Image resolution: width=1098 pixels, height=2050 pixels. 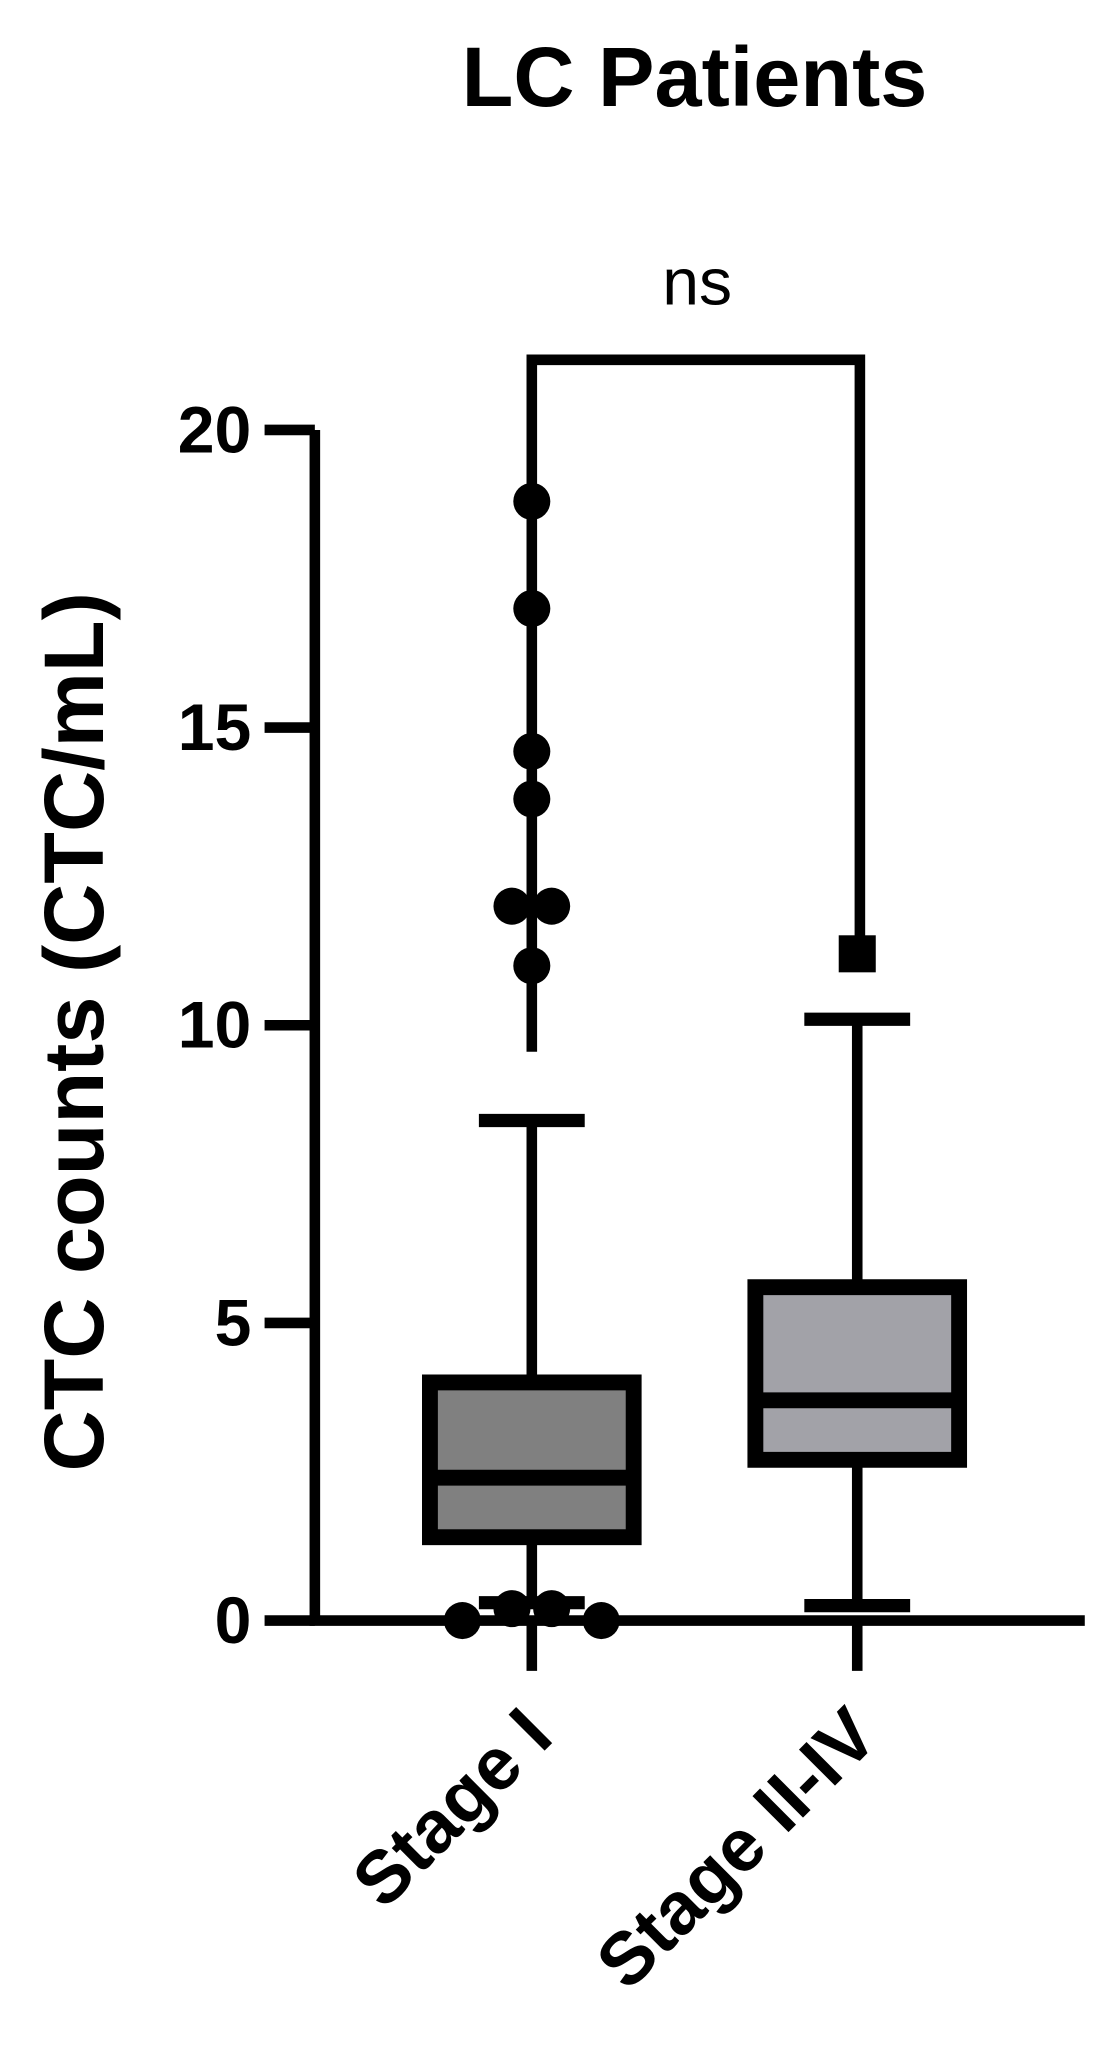 I want to click on y-tick-label: 5, so click(x=233, y=1323).